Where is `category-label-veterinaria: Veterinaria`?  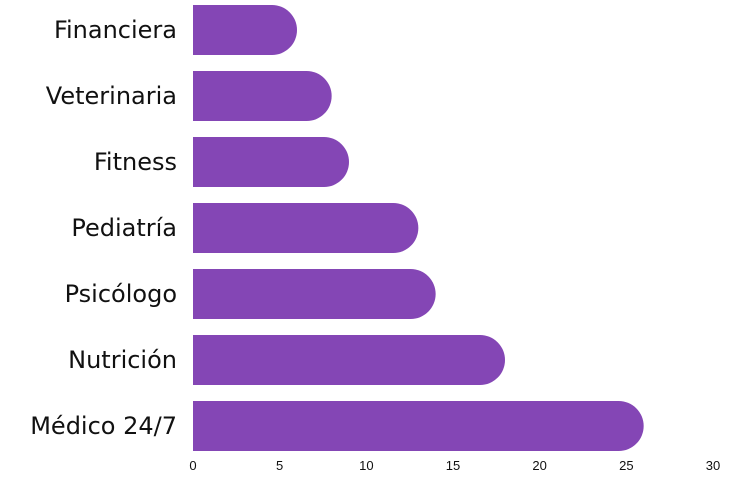
category-label-veterinaria: Veterinaria is located at coordinates (111, 96).